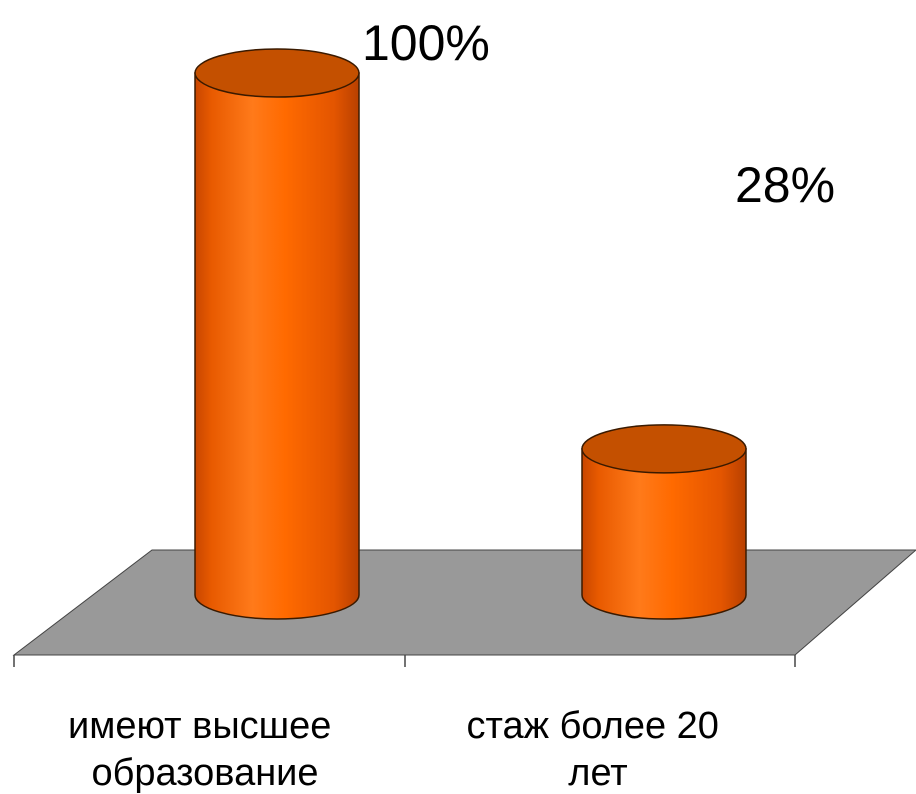 Image resolution: width=916 pixels, height=794 pixels. Describe the element at coordinates (664, 449) in the screenshot. I see `bar-2-top` at that location.